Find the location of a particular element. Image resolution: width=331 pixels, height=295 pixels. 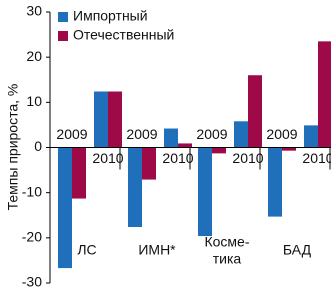

group-label: ЛС is located at coordinates (86, 250).